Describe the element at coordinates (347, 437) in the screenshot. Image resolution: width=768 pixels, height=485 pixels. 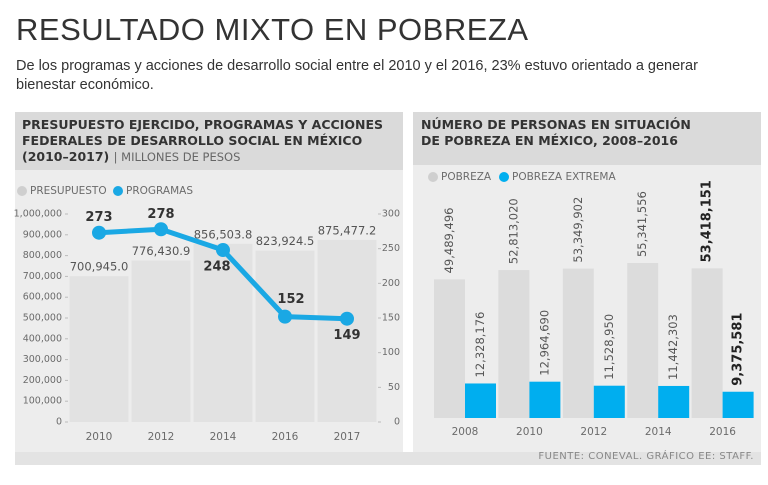
I see `x-tick-label: 2017` at that location.